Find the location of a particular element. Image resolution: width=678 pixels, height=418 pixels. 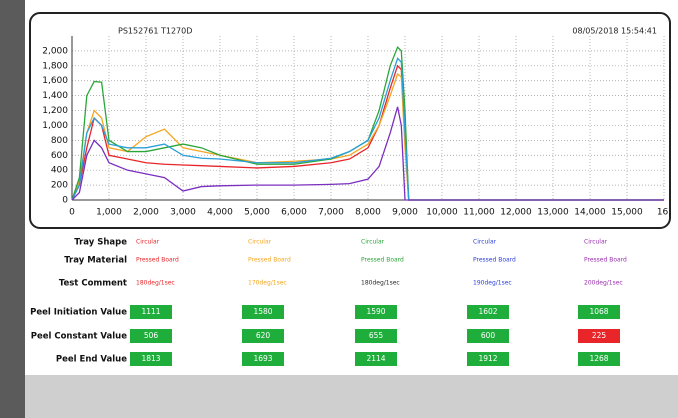

value-text: 1693 is located at coordinates (262, 358).